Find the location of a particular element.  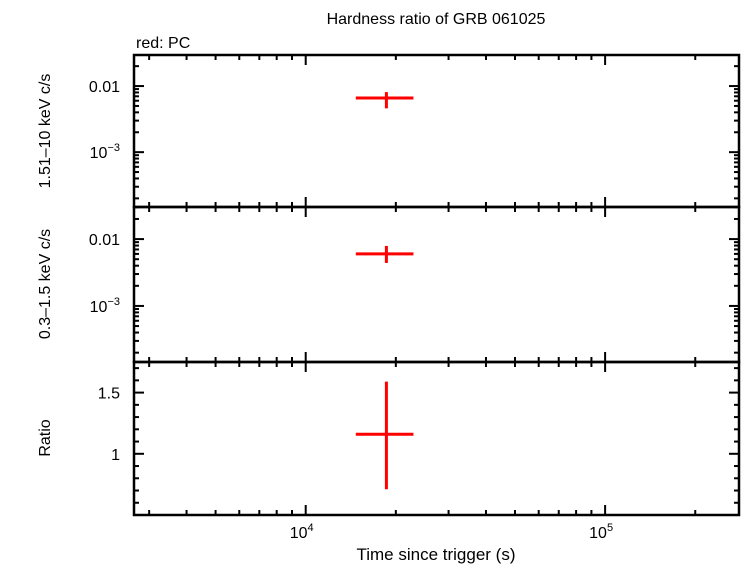

x-tick-label: 10⁴ is located at coordinates (302, 532).